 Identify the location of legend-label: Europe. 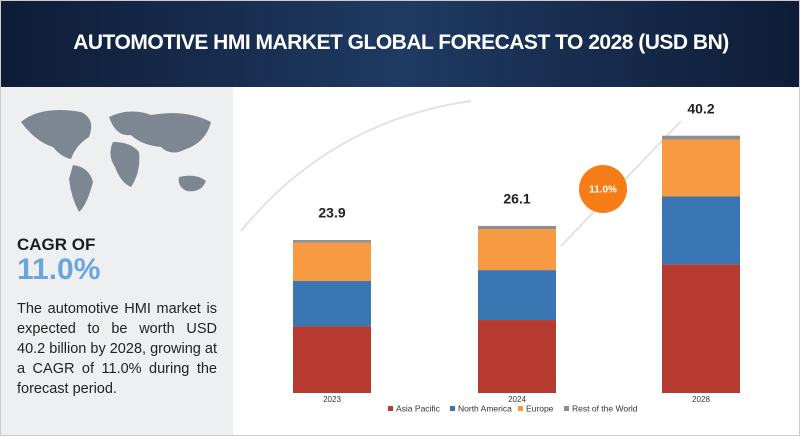
(540, 408).